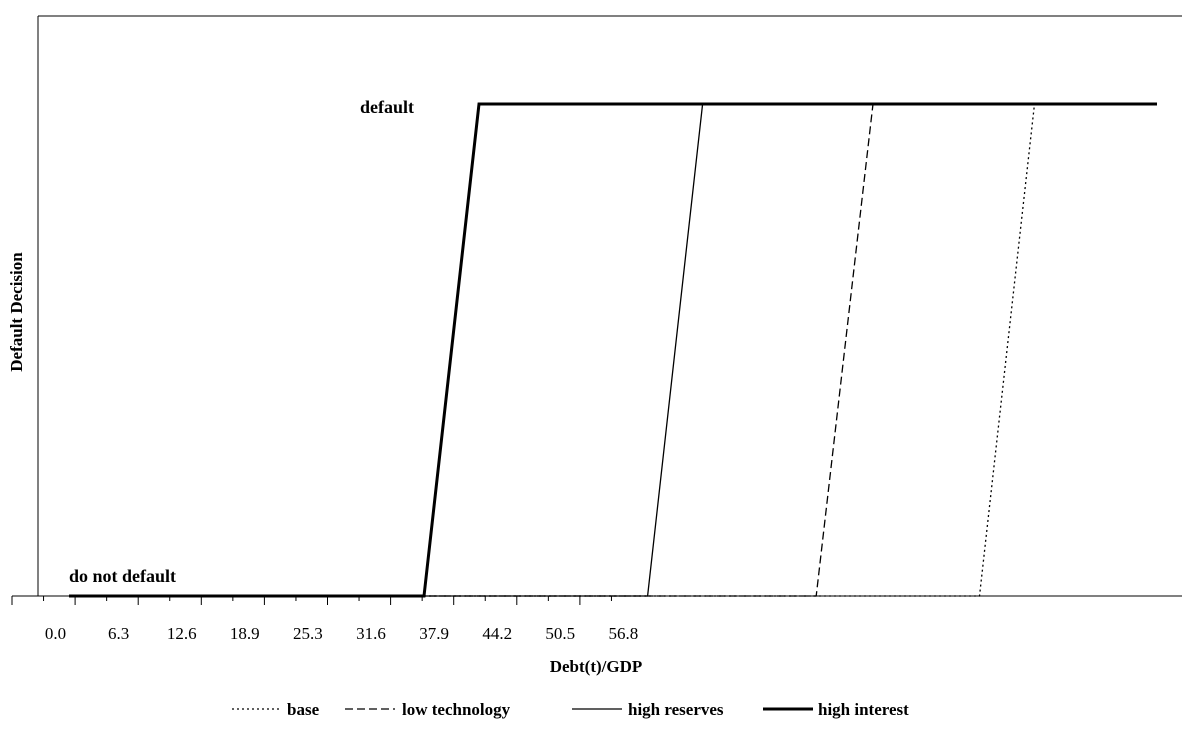  I want to click on state-label-do-not-default: do not default, so click(122, 576).